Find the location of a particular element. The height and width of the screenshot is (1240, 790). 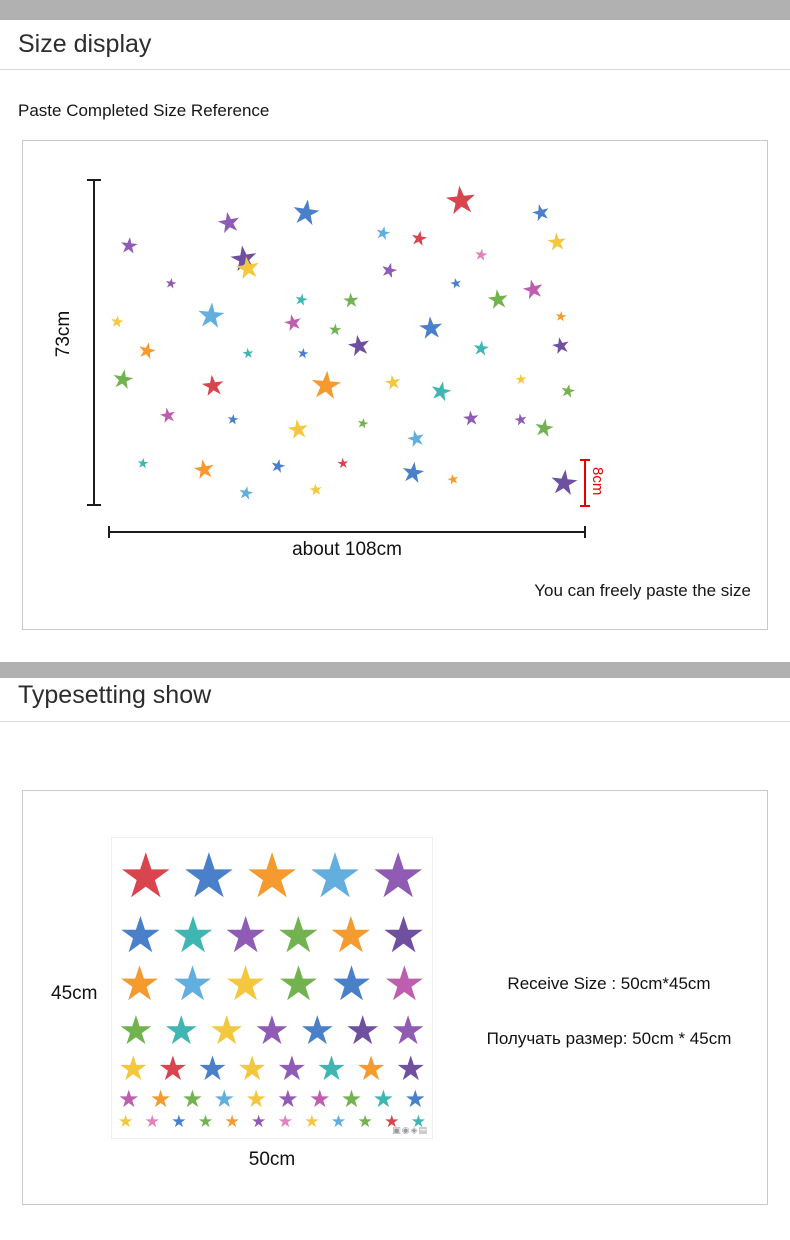

width-dimension-label: about 108cm is located at coordinates (347, 549).